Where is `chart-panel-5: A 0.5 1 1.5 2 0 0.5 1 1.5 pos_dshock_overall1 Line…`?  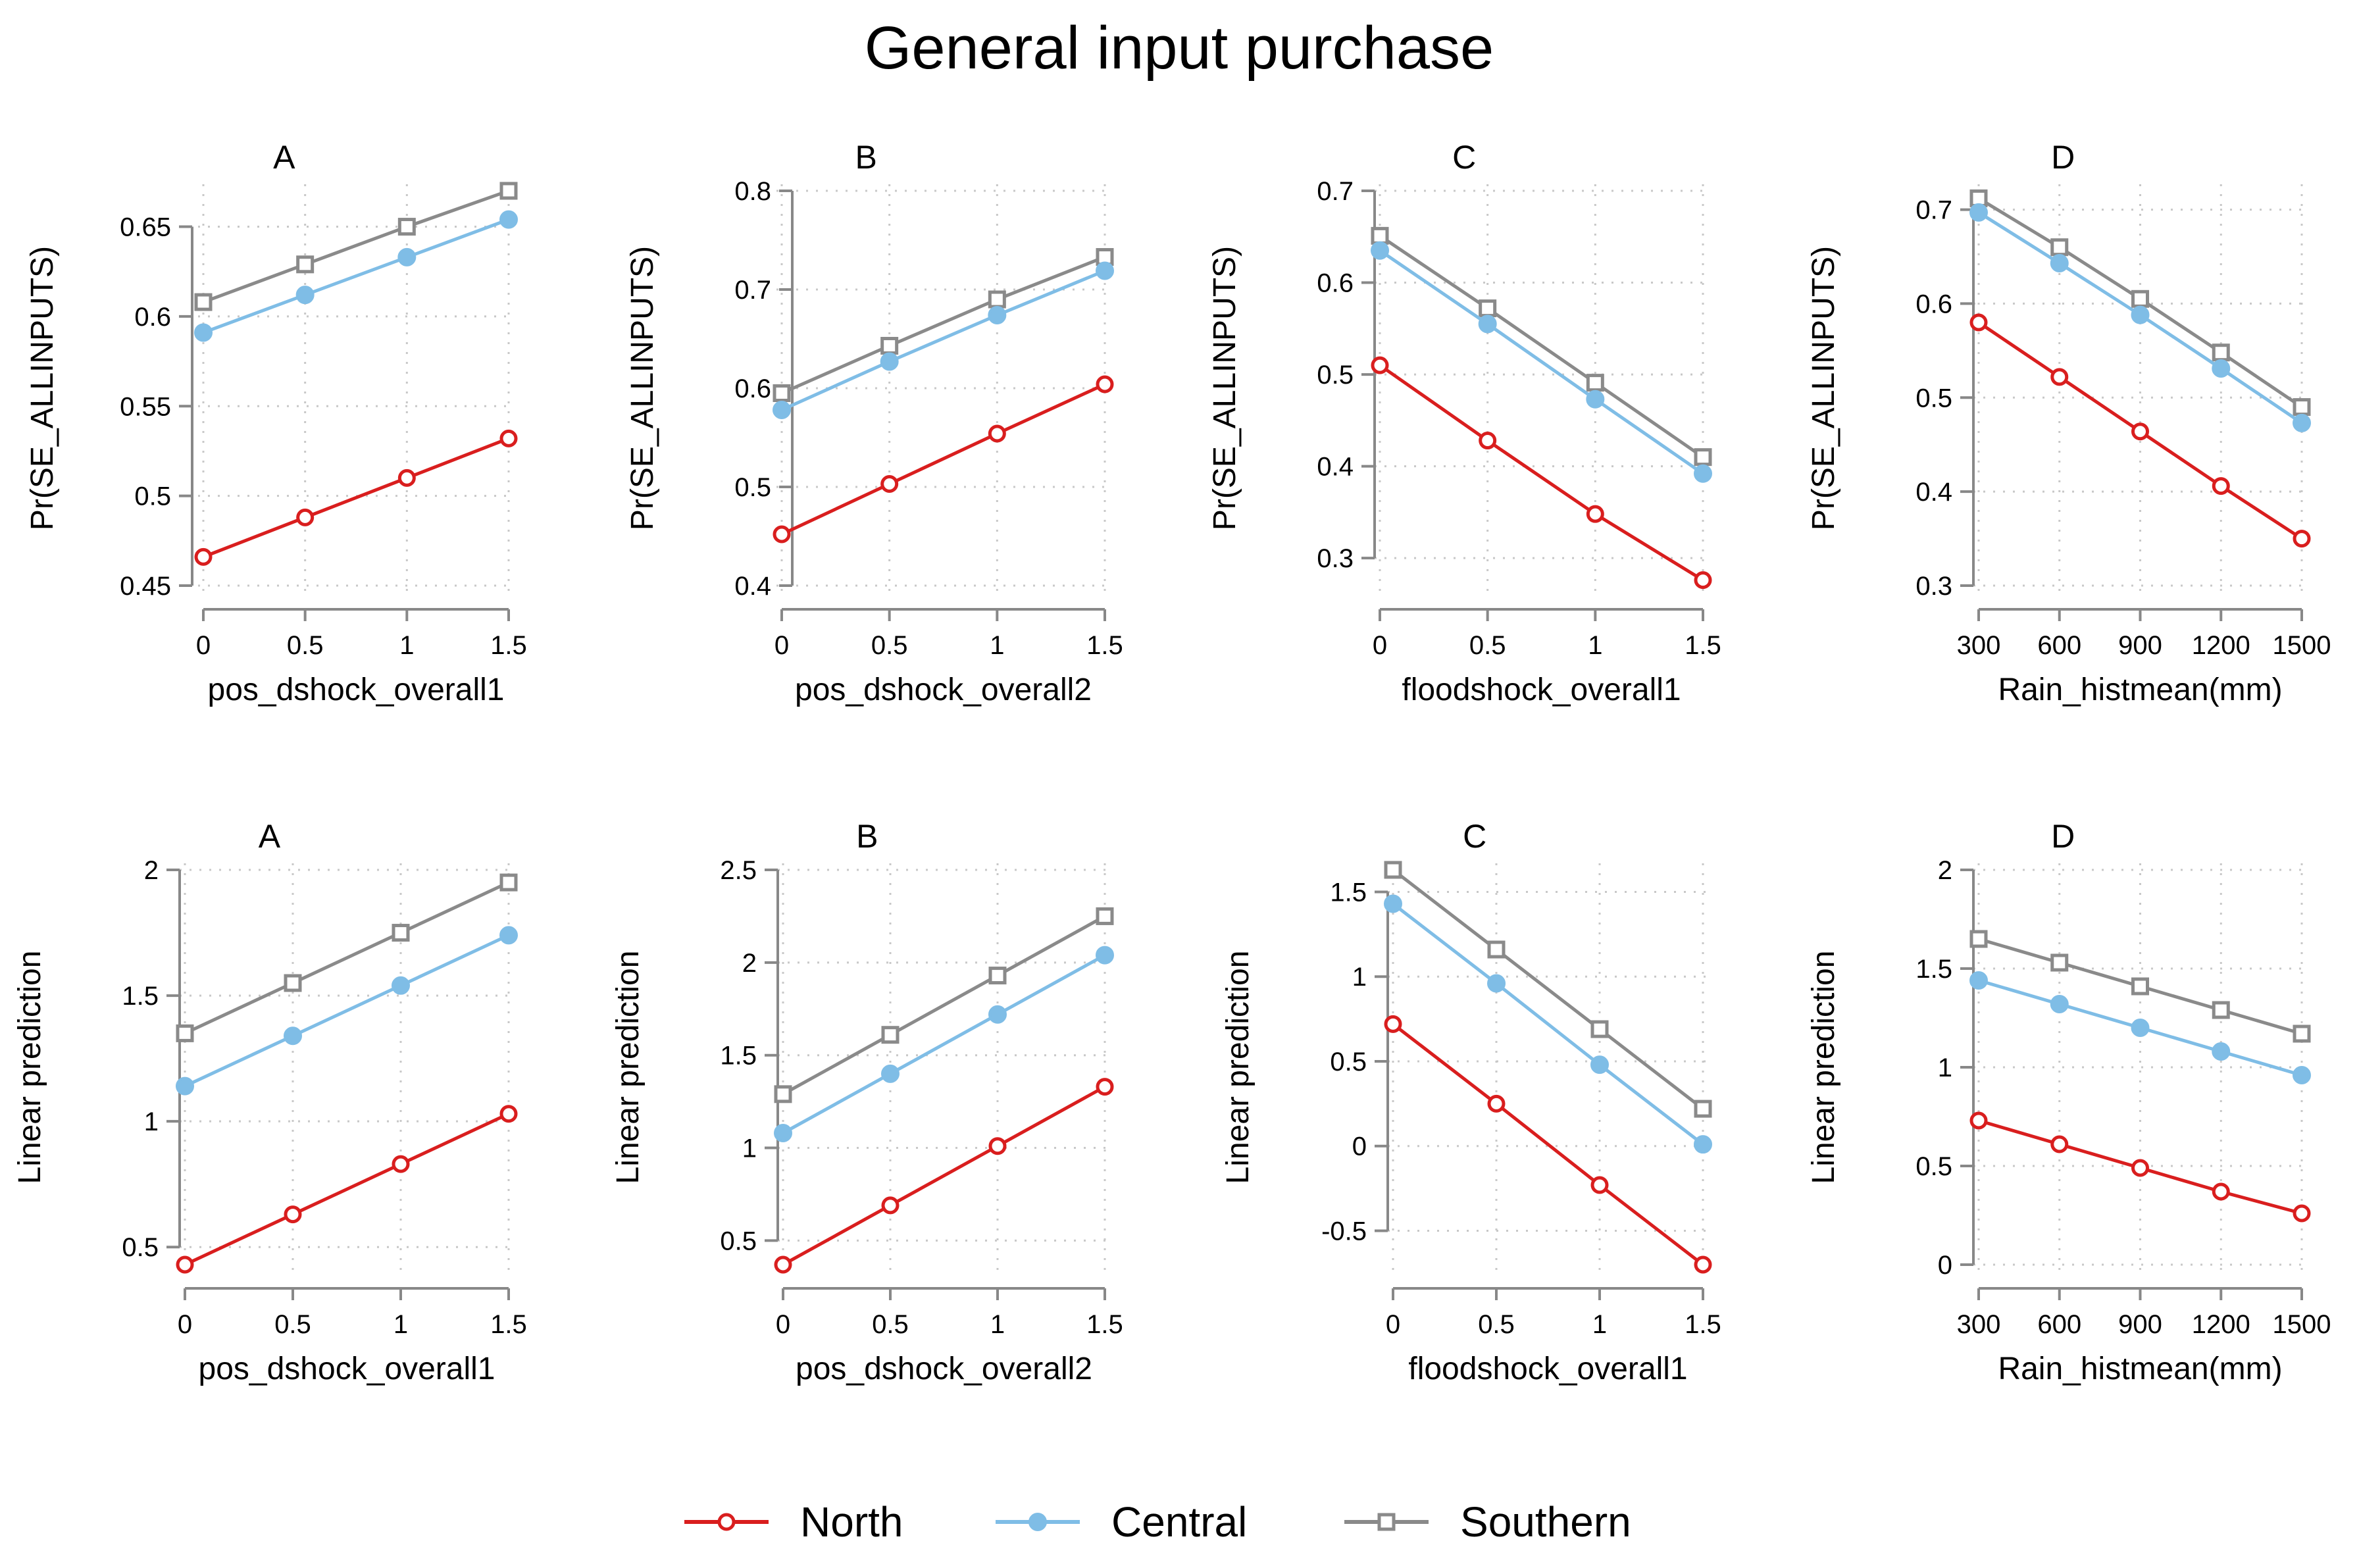 chart-panel-5: A 0.5 1 1.5 2 0 0.5 1 1.5 pos_dshock_overall1 Line… is located at coordinates (270, 1102).